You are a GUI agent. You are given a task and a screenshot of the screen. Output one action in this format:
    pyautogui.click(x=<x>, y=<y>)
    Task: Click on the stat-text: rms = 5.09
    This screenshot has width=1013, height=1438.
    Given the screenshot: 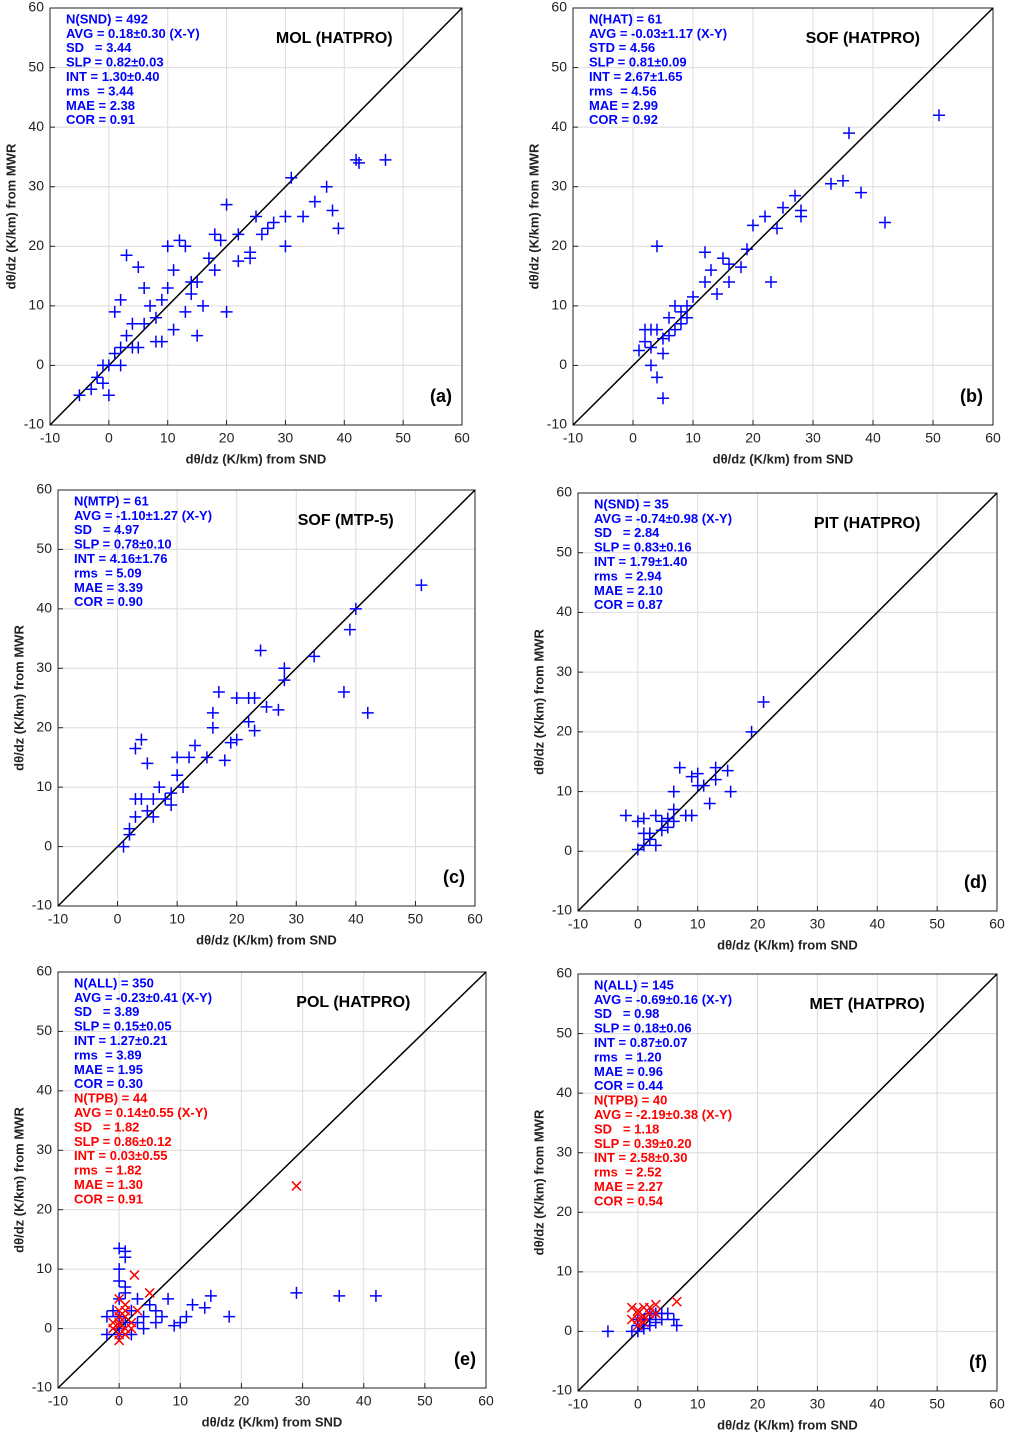 What is the action you would take?
    pyautogui.click(x=108, y=572)
    